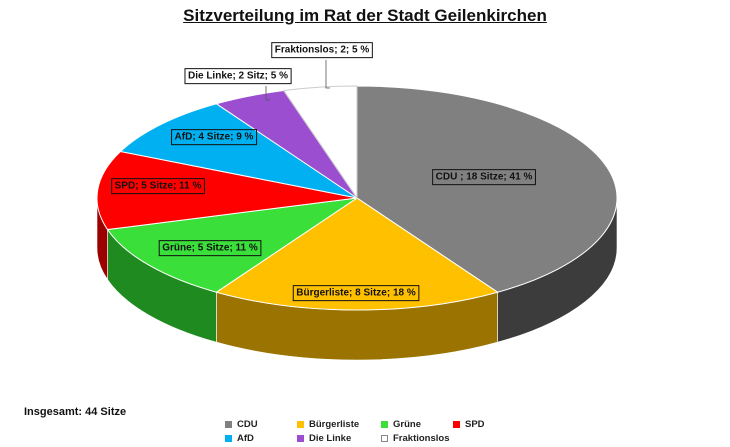 The image size is (730, 447). What do you see at coordinates (247, 424) in the screenshot?
I see `legend-label: CDU` at bounding box center [247, 424].